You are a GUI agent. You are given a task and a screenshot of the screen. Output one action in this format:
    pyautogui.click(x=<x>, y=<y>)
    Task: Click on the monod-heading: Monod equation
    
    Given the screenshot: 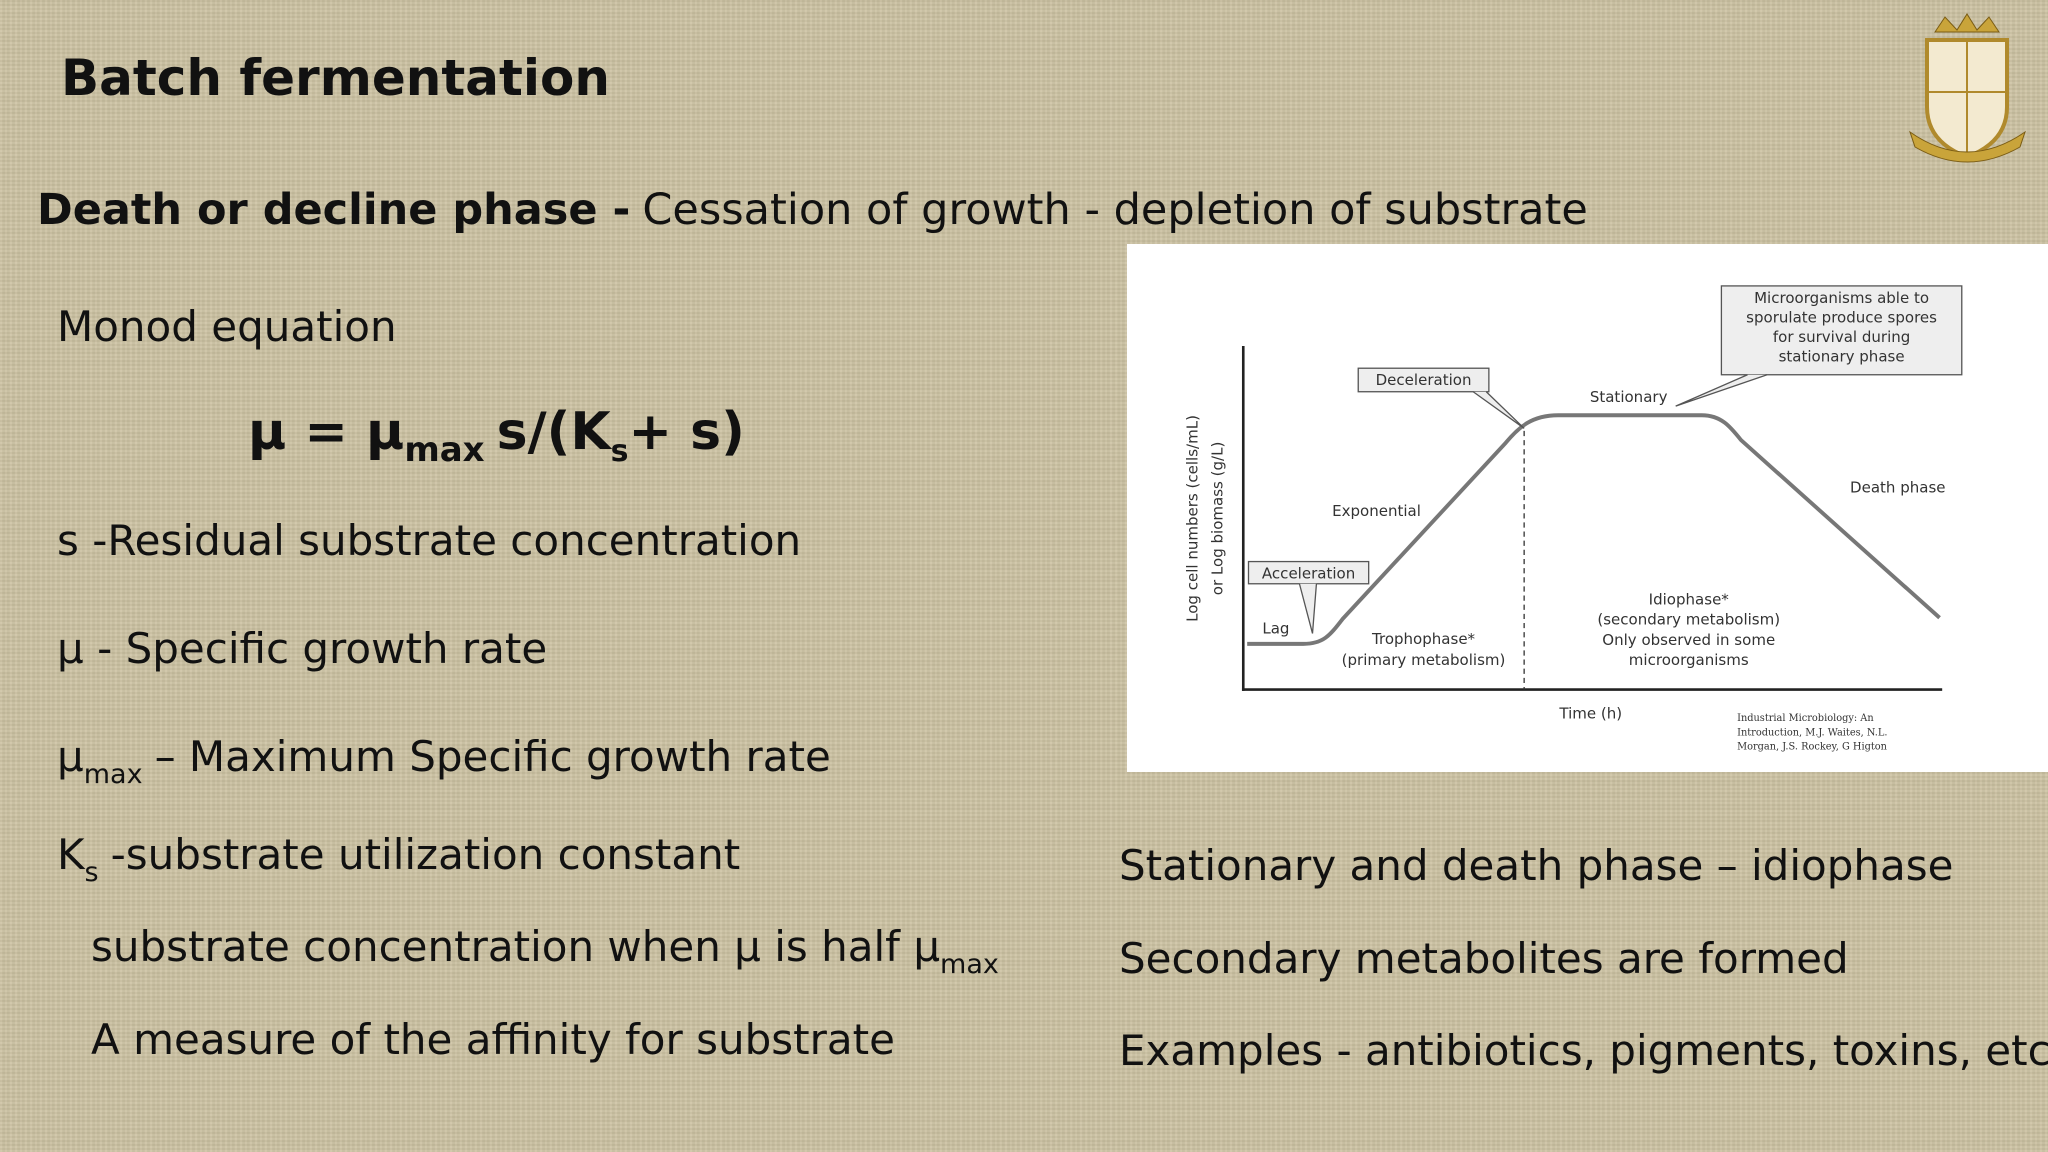 What is the action you would take?
    pyautogui.click(x=227, y=326)
    